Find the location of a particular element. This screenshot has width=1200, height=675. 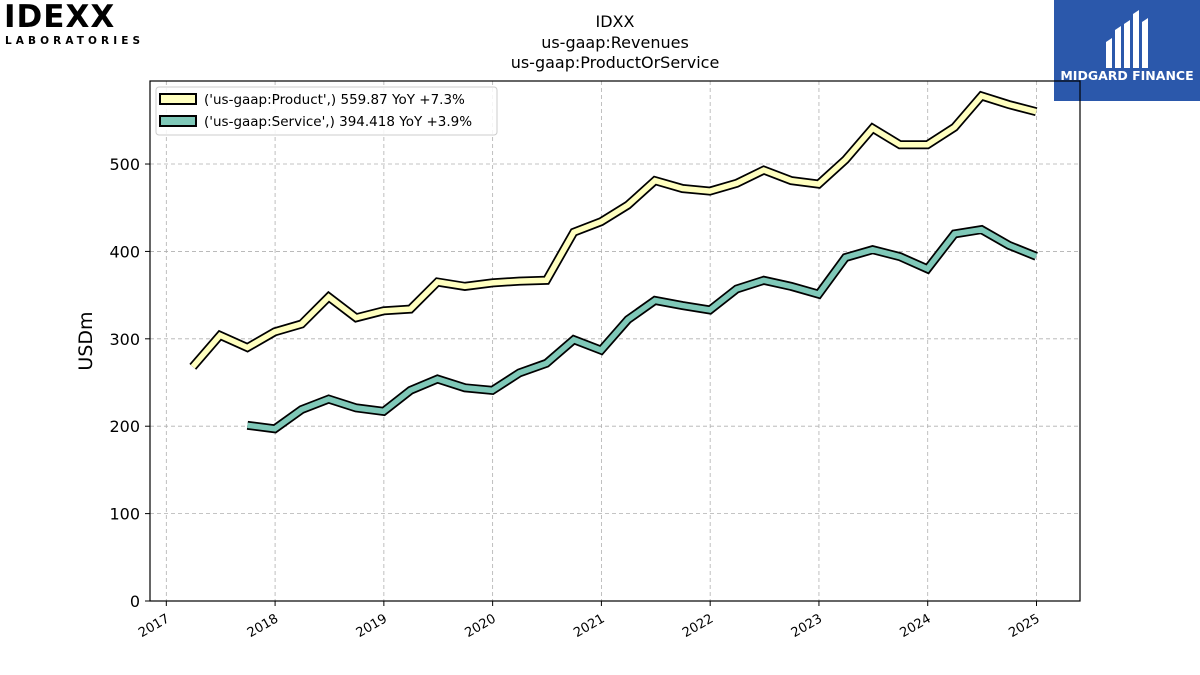

x-tick-label: 2017 is located at coordinates (154, 626).